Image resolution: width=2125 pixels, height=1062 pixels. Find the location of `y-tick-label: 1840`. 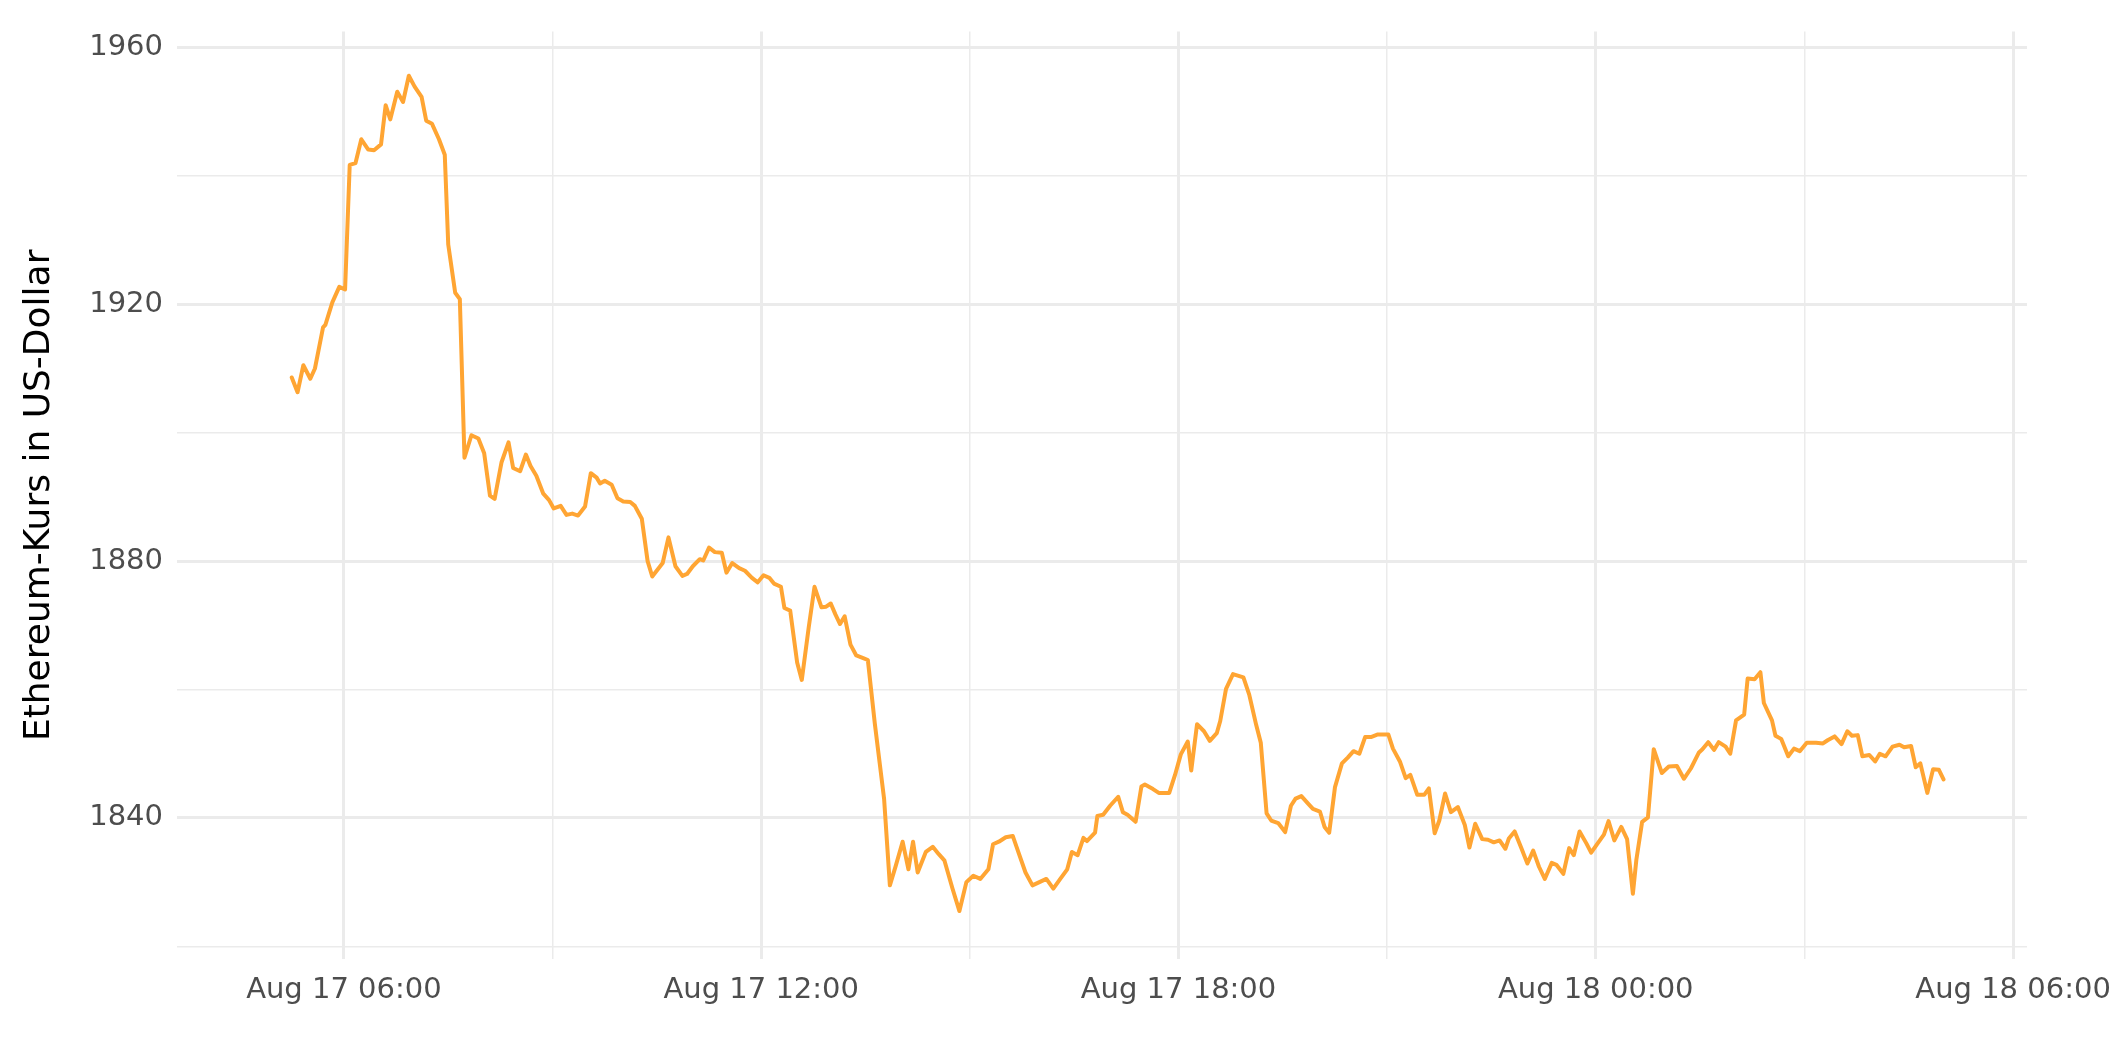

y-tick-label: 1840 is located at coordinates (126, 815).